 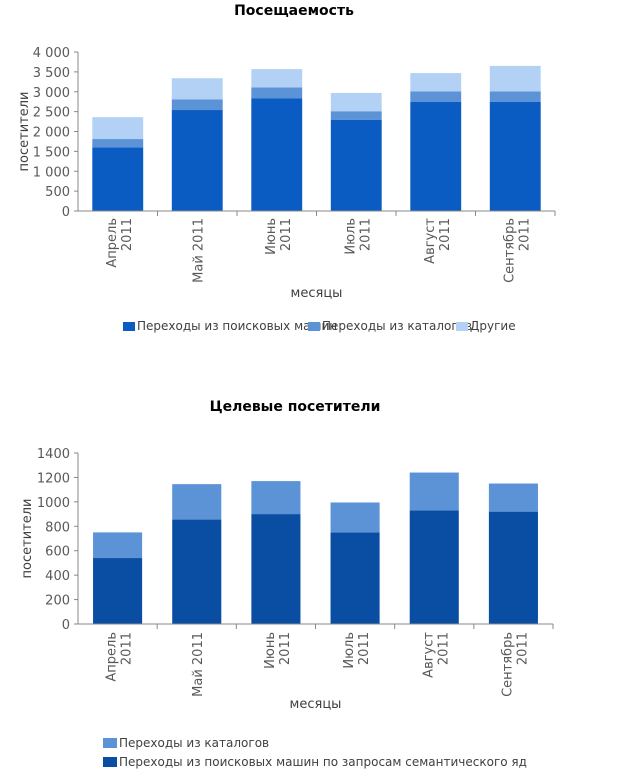 What do you see at coordinates (53, 503) in the screenshot?
I see `y-tick-label: 1000` at bounding box center [53, 503].